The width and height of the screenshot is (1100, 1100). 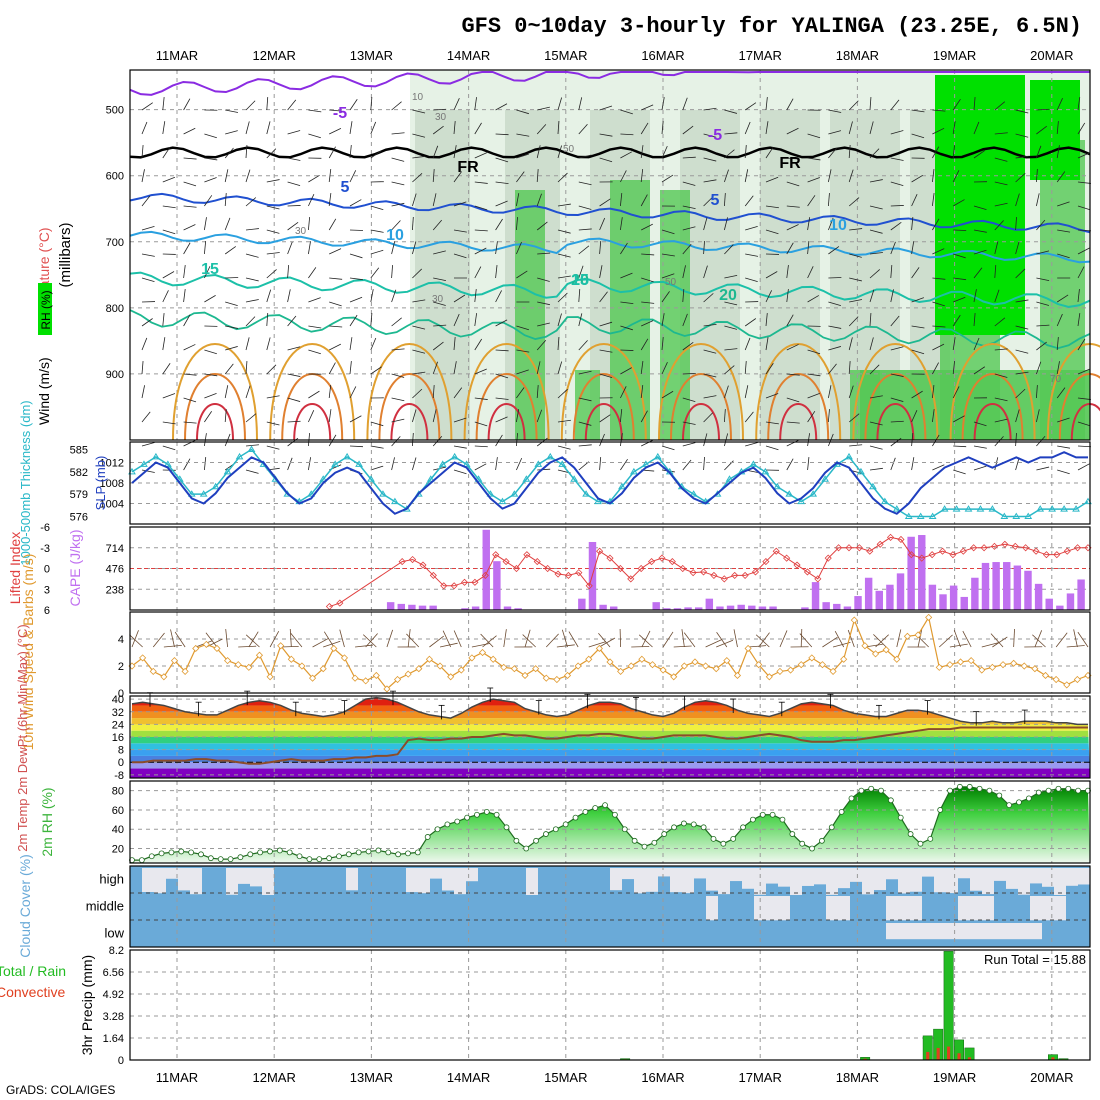 I want to click on isotherm-label: 10, so click(x=395, y=235).